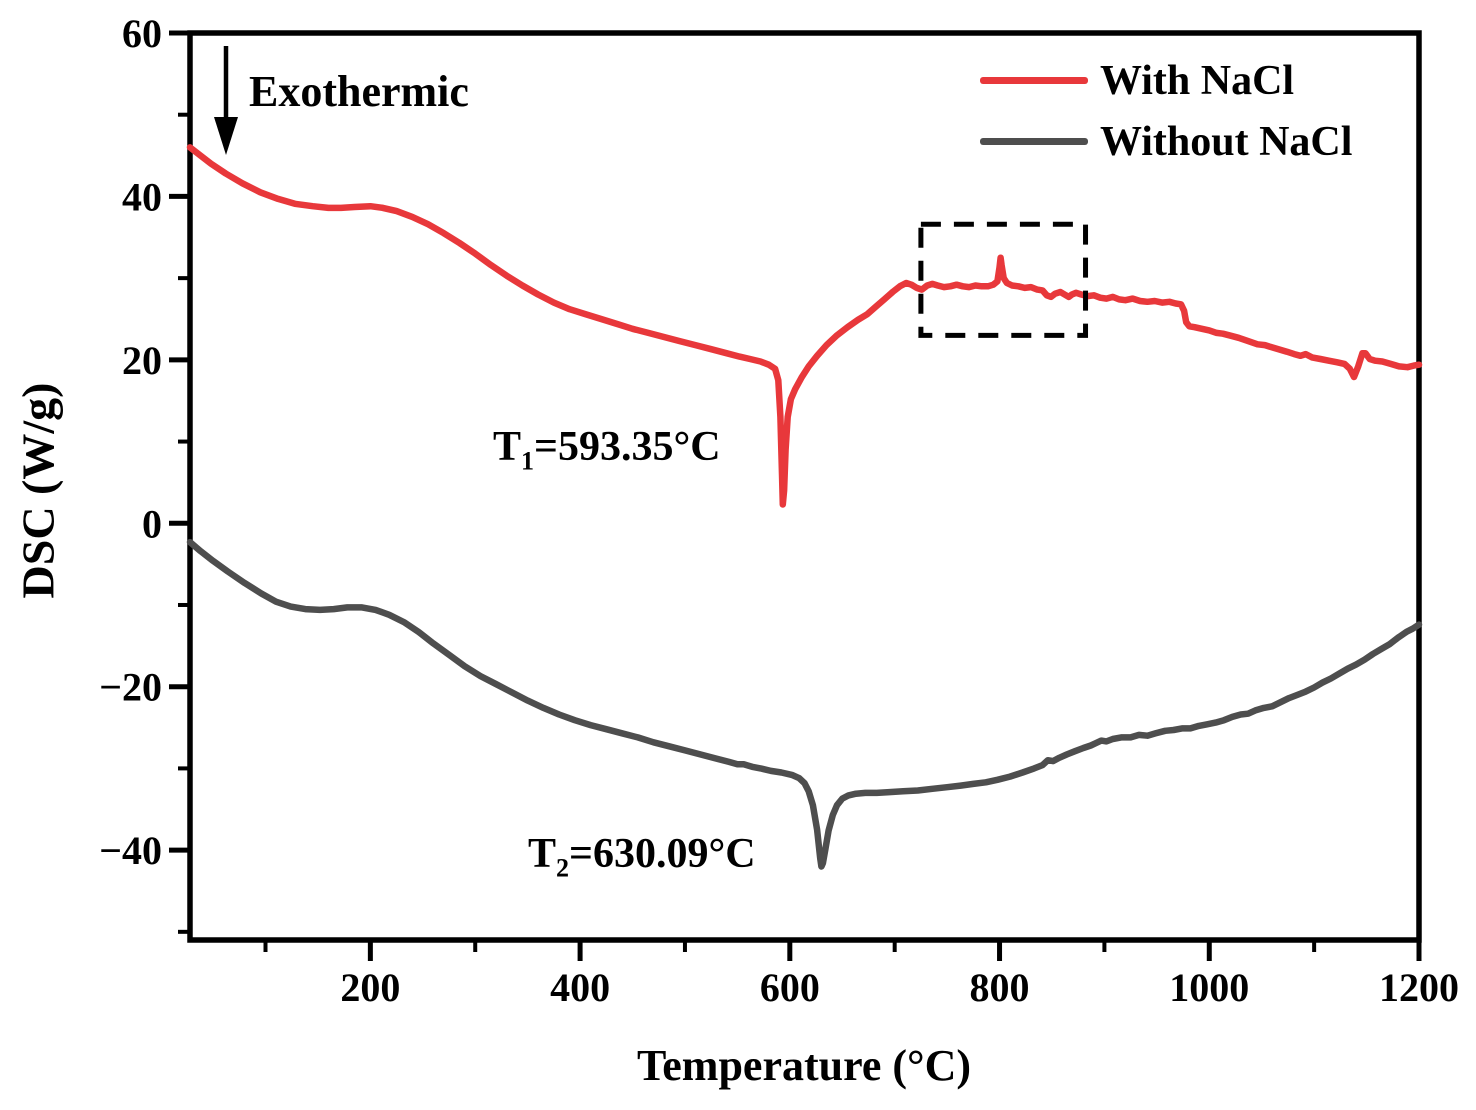  Describe the element at coordinates (1000, 987) in the screenshot. I see `x-tick-label: 800` at that location.